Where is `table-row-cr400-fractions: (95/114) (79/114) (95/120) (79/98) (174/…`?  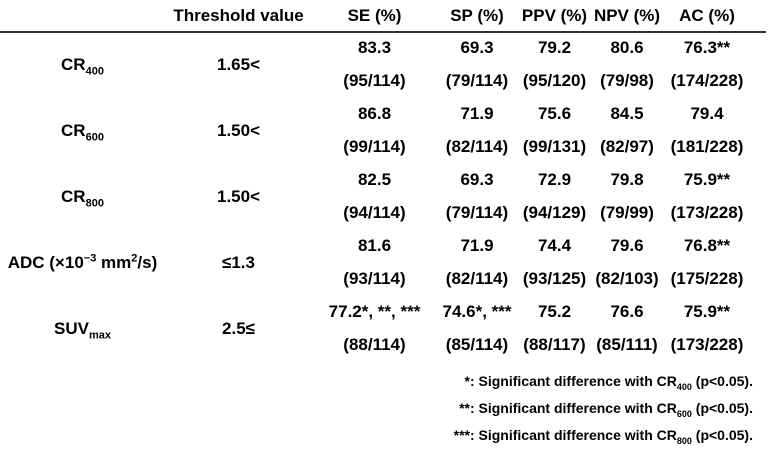
table-row-cr400-fractions: (95/114) (79/114) (95/120) (79/98) (174/… is located at coordinates (376, 81).